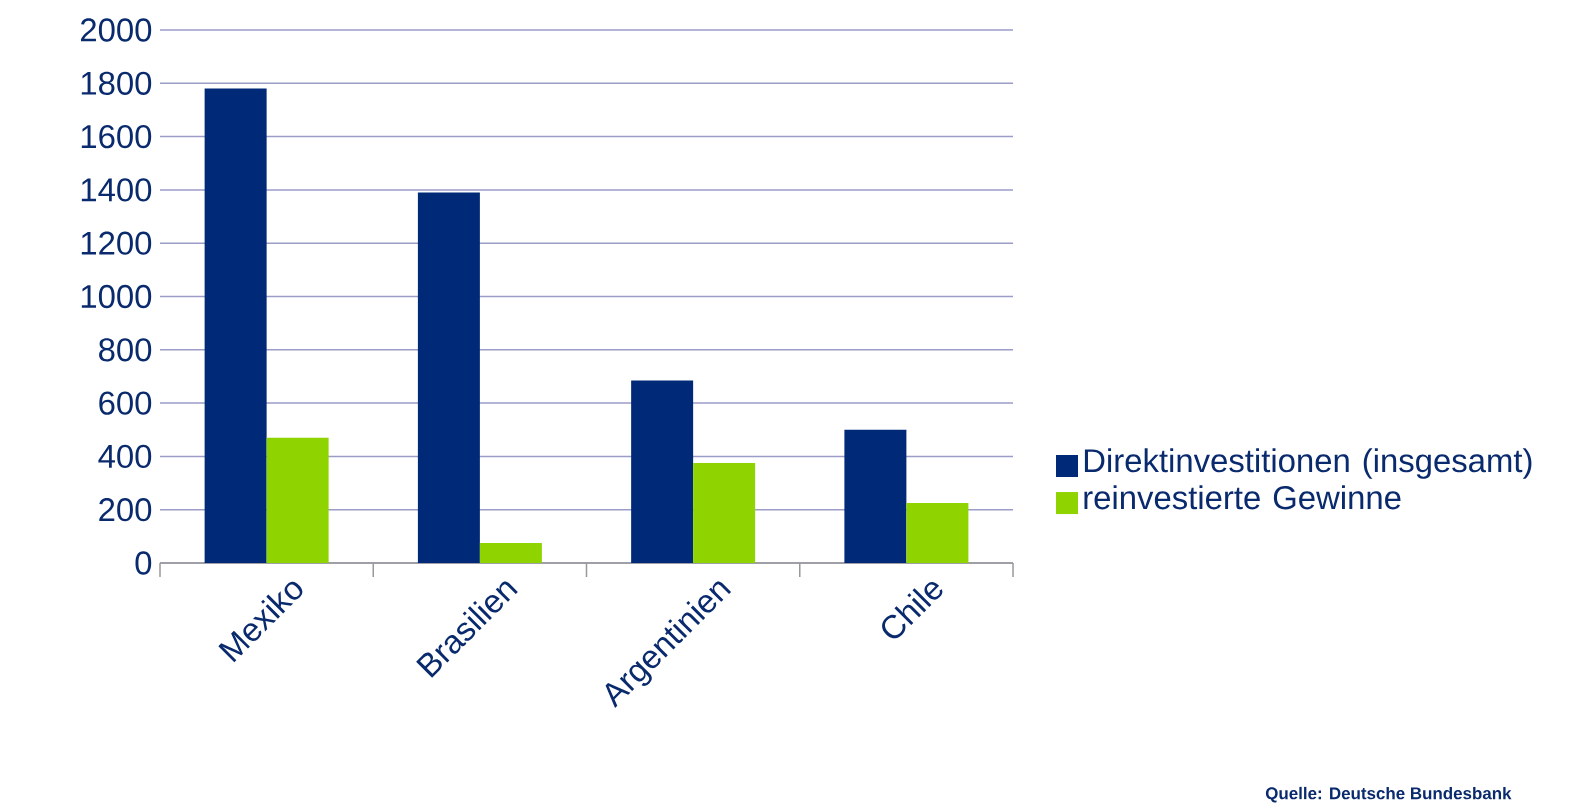  I want to click on y-tick-label: 1600, so click(116, 136).